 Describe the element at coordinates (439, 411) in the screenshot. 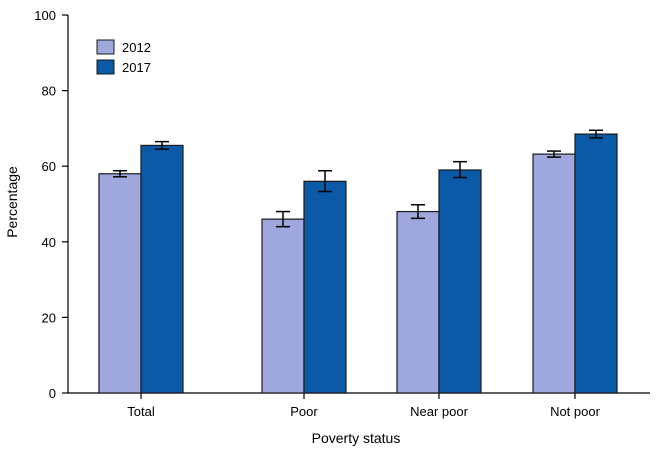

I see `x-tick-label: Near poor` at that location.